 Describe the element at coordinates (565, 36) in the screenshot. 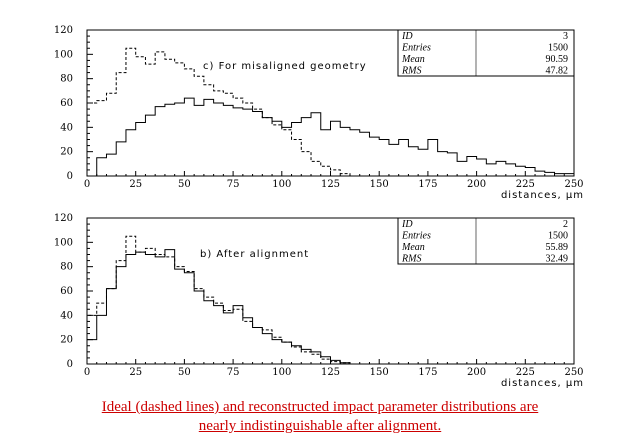

I see `stats-value: 3` at that location.